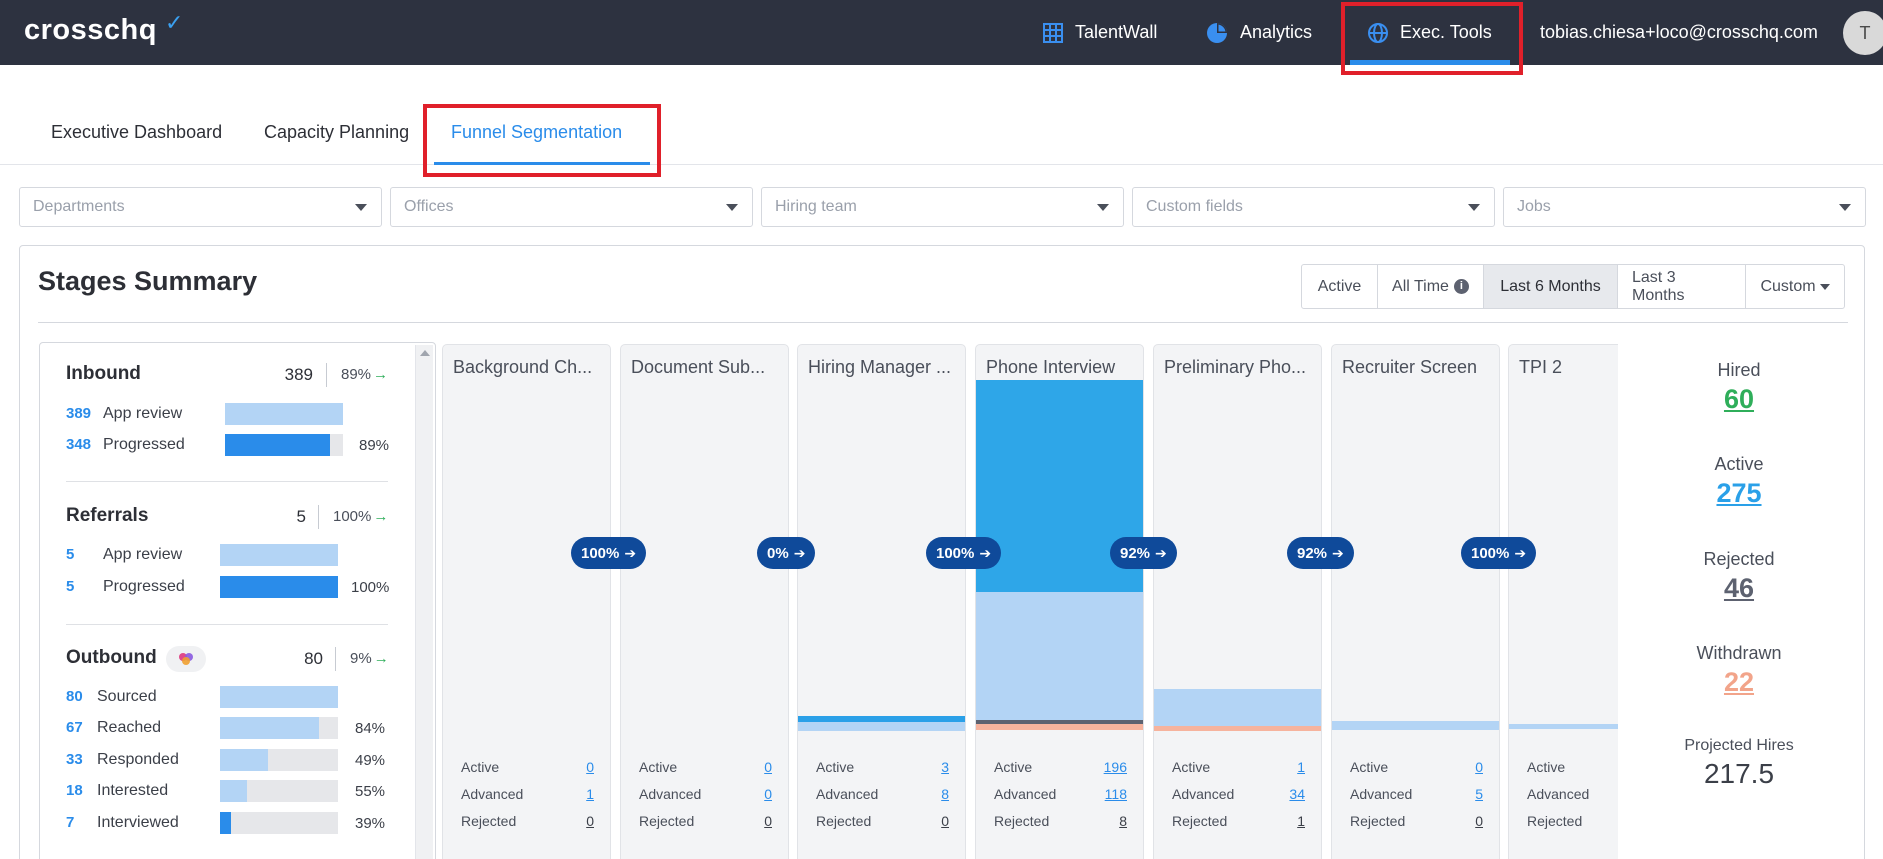  Describe the element at coordinates (1788, 286) in the screenshot. I see `time-custom-label: Custom` at that location.